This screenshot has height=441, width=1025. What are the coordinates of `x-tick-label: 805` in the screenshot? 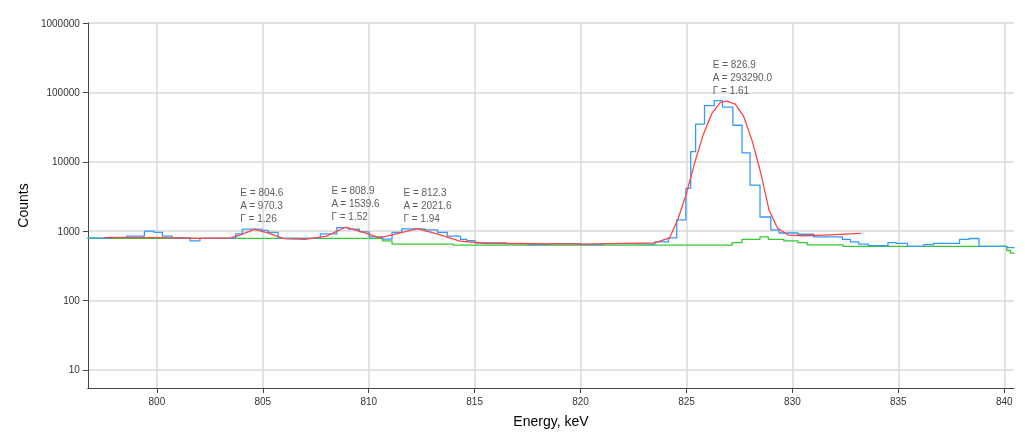 It's located at (263, 401).